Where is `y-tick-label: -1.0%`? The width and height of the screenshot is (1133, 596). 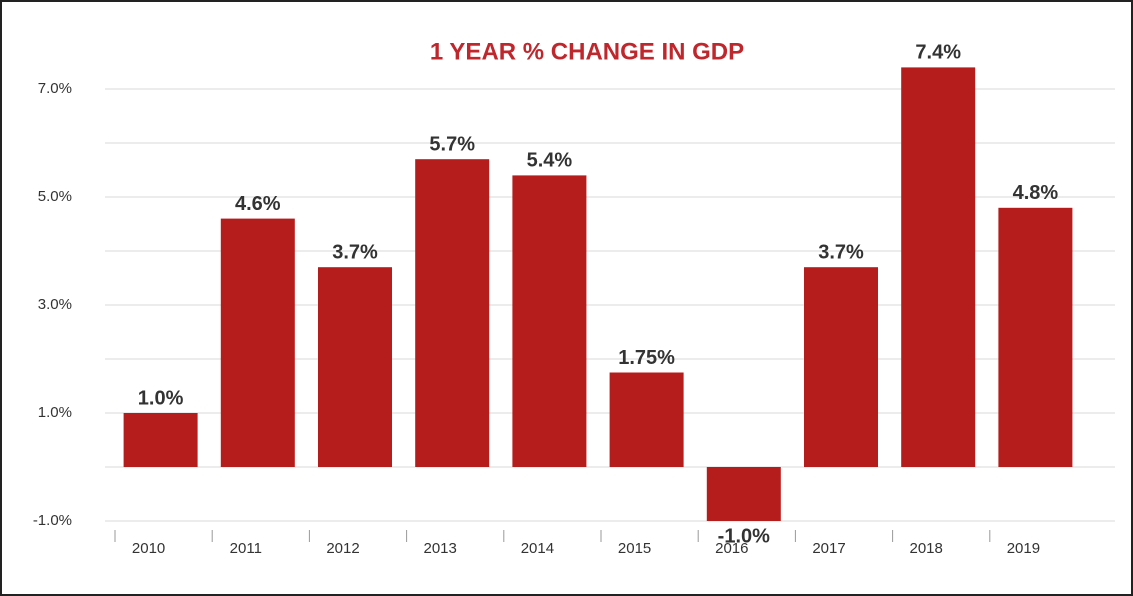
y-tick-label: -1.0% is located at coordinates (52, 520).